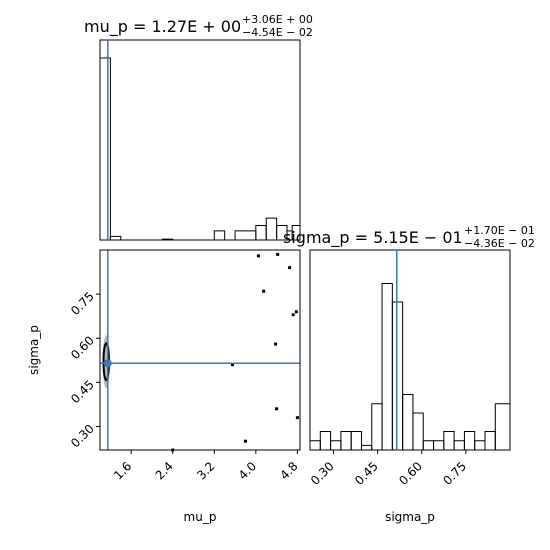 Image resolution: width=550 pixels, height=550 pixels. I want to click on sigma-p-title-sub: −4.36E − 02, so click(499, 243).